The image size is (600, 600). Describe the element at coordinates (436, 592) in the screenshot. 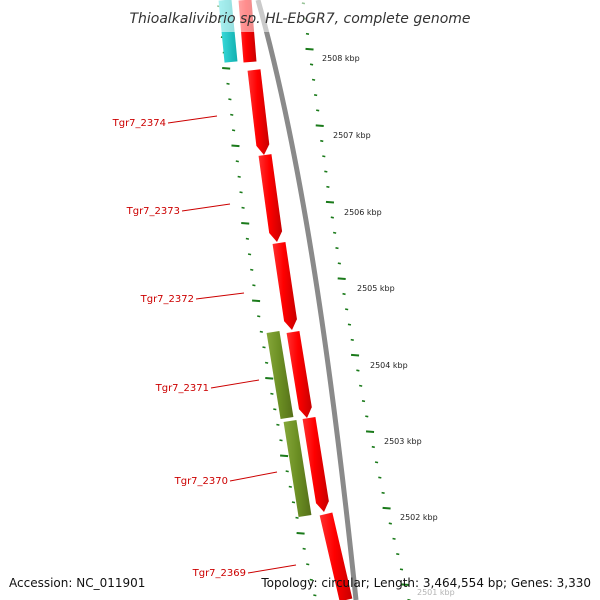

I see `scale-label: 2501 kbp` at that location.